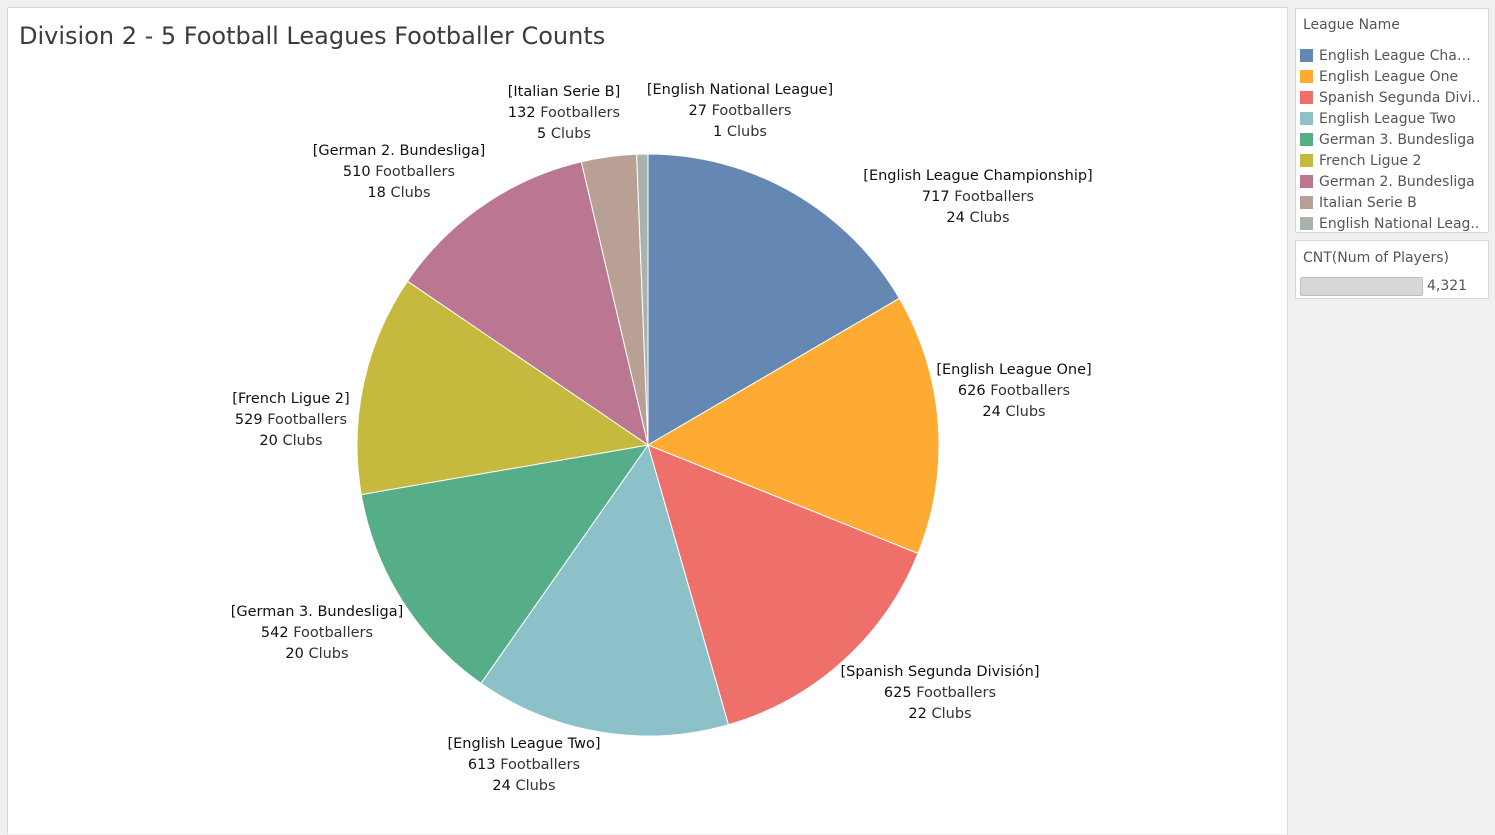  I want to click on slice-label-players: 132 Footballers, so click(564, 113).